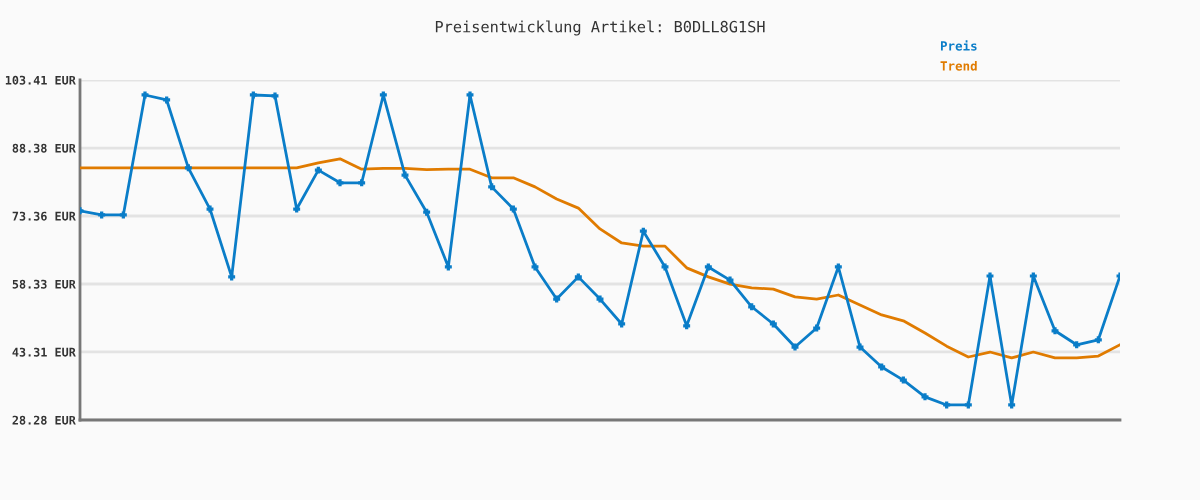 This screenshot has height=500, width=1200. What do you see at coordinates (958, 45) in the screenshot?
I see `text: Preis` at bounding box center [958, 45].